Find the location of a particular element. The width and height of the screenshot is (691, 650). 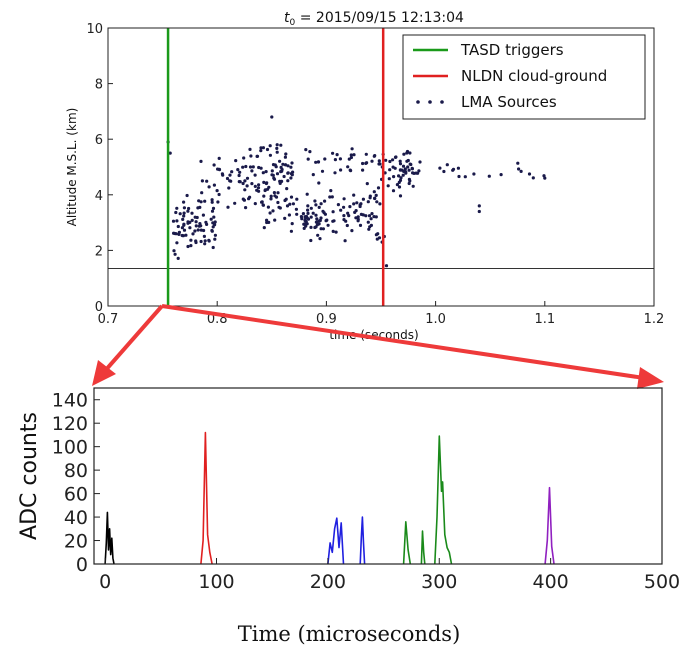

altitude-y-tick-label: 4 is located at coordinates (99, 196).